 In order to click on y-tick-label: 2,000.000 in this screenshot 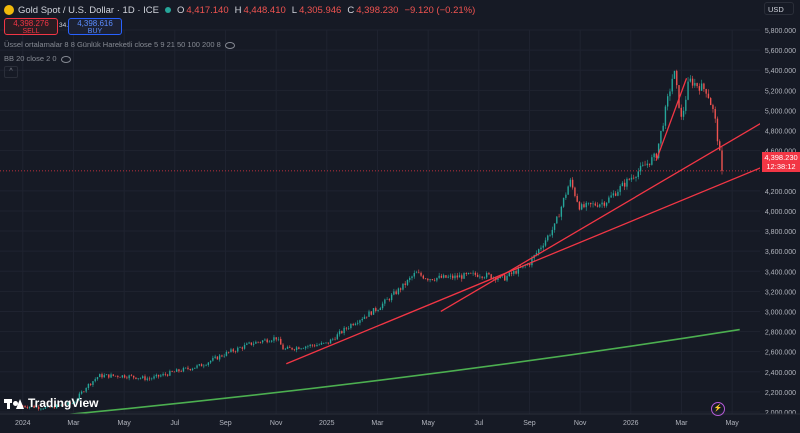, I will do `click(780, 413)`.